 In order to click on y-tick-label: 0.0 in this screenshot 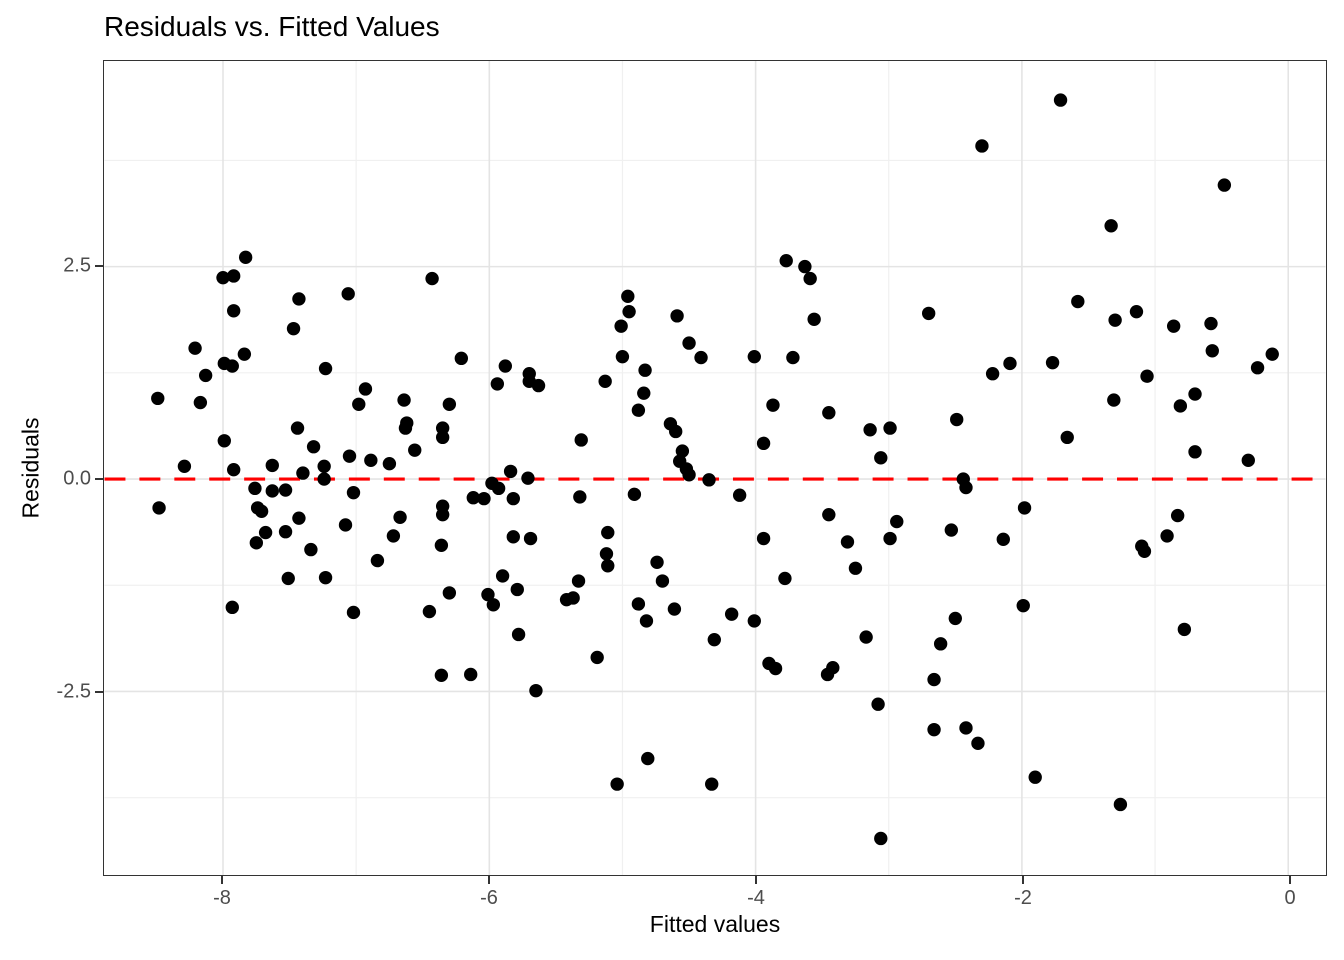, I will do `click(77, 478)`.